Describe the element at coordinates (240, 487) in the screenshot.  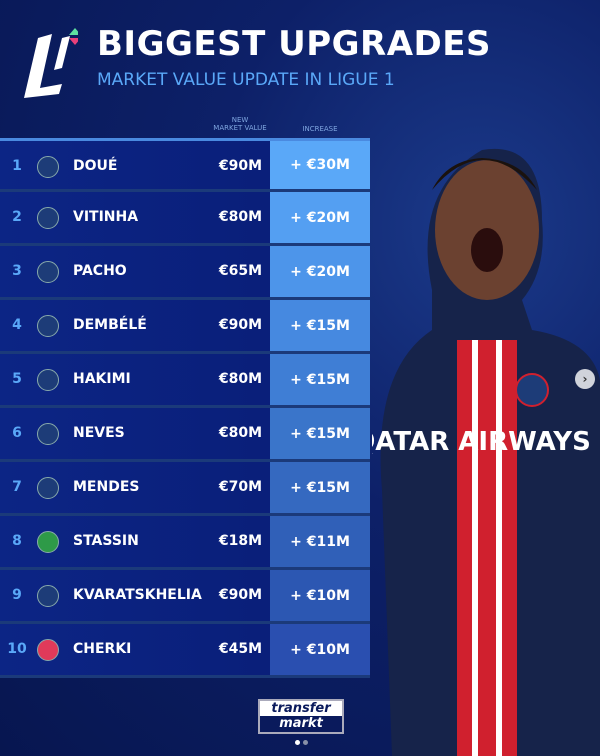
I see `market-value: €70M` at that location.